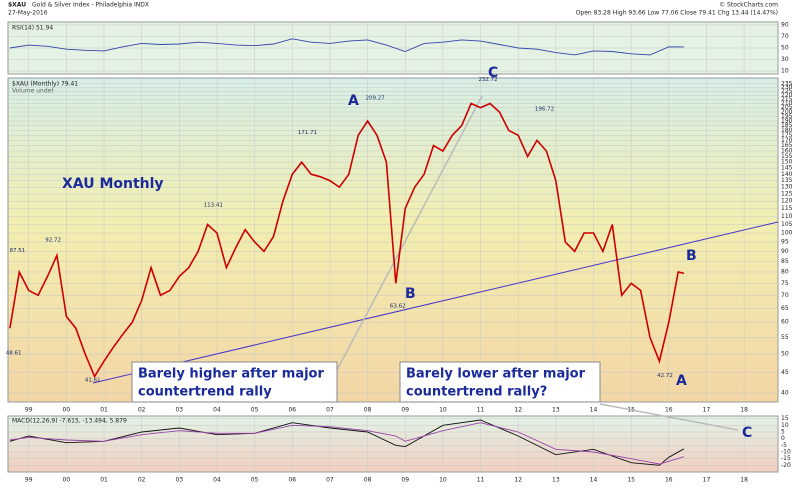  I want to click on y-tick-label: 180, so click(787, 130).